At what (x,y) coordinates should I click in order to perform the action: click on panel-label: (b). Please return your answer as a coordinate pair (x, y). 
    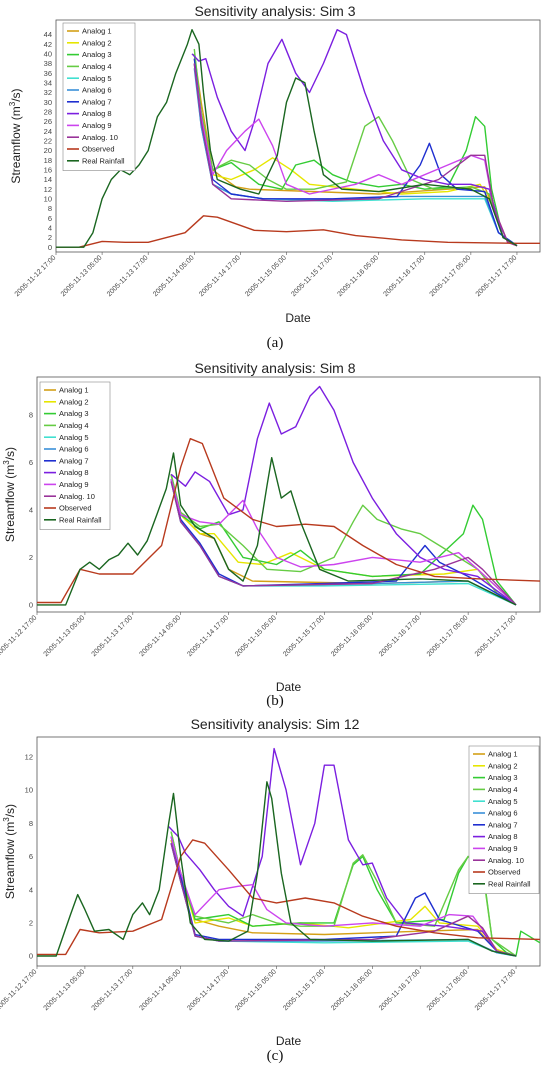
    Looking at the image, I should click on (275, 701).